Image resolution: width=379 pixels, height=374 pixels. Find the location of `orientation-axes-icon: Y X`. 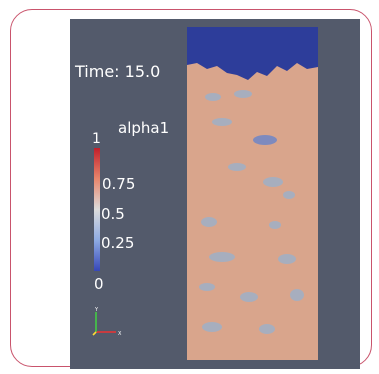

orientation-axes-icon: Y X is located at coordinates (107, 322).